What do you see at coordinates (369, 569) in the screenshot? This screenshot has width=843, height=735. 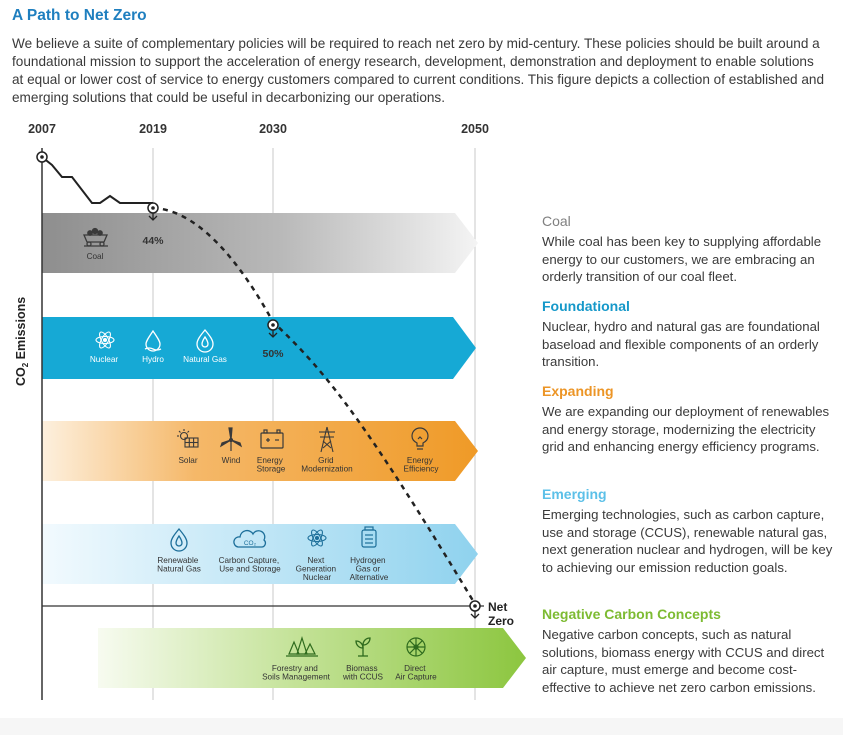 I see `hydrogen-label: Hydrogen Gas or Alternative` at bounding box center [369, 569].